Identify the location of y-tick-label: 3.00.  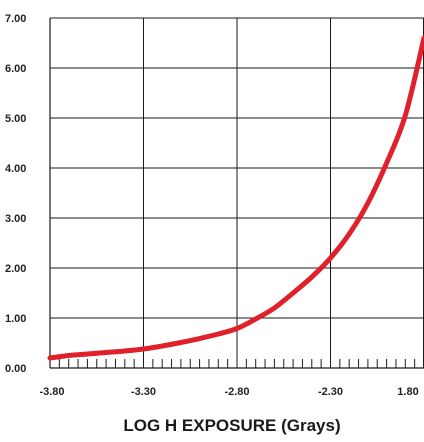
(15, 219).